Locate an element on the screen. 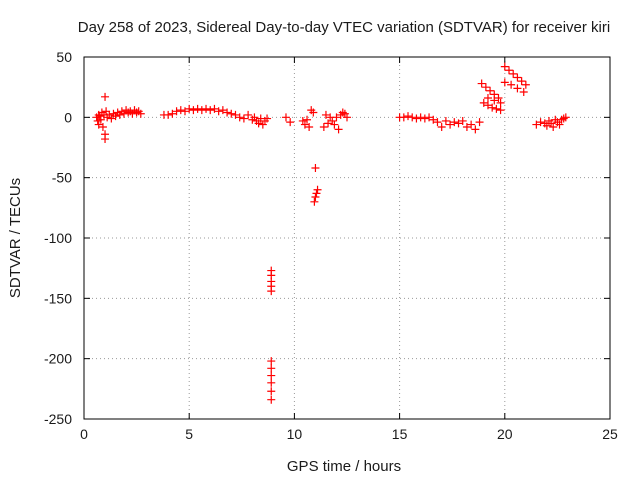  y-tick-label: -50 is located at coordinates (62, 178).